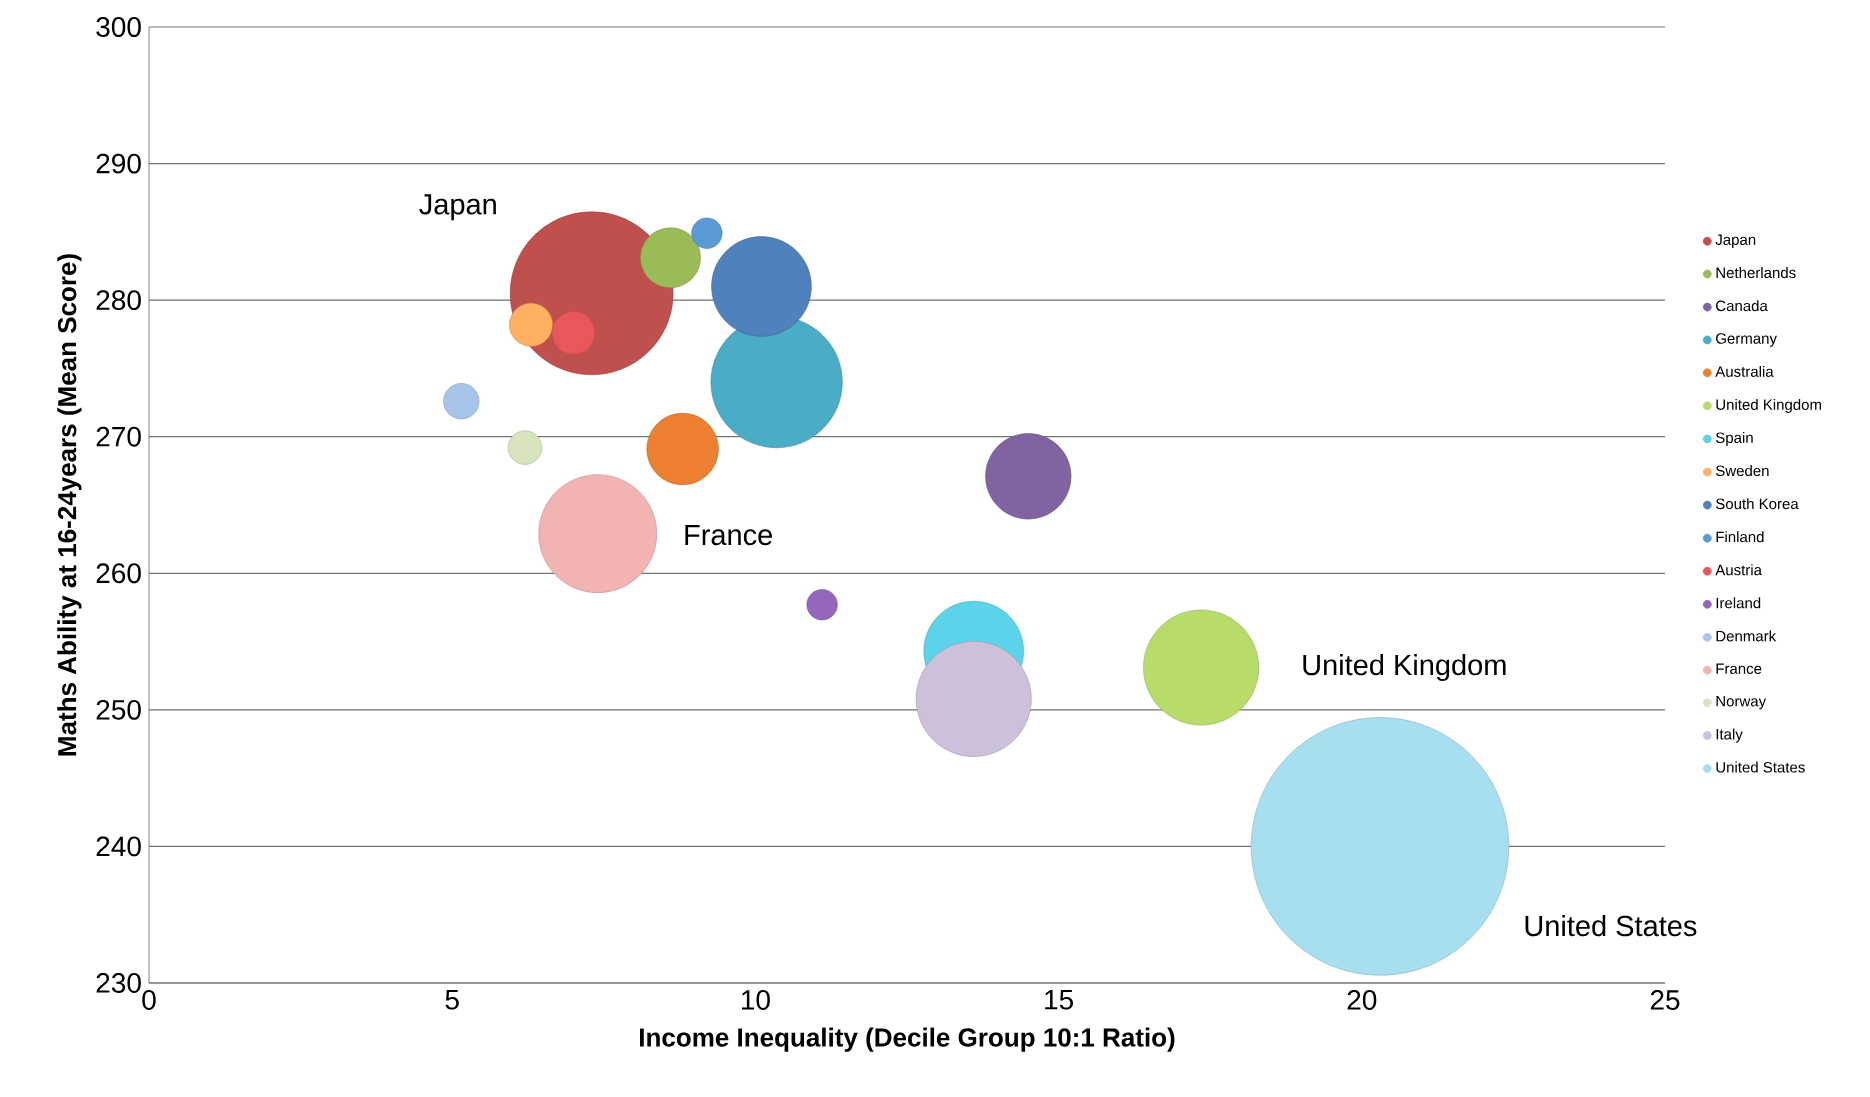 This screenshot has width=1870, height=1097. What do you see at coordinates (1769, 405) in the screenshot?
I see `legend-label: United Kingdom` at bounding box center [1769, 405].